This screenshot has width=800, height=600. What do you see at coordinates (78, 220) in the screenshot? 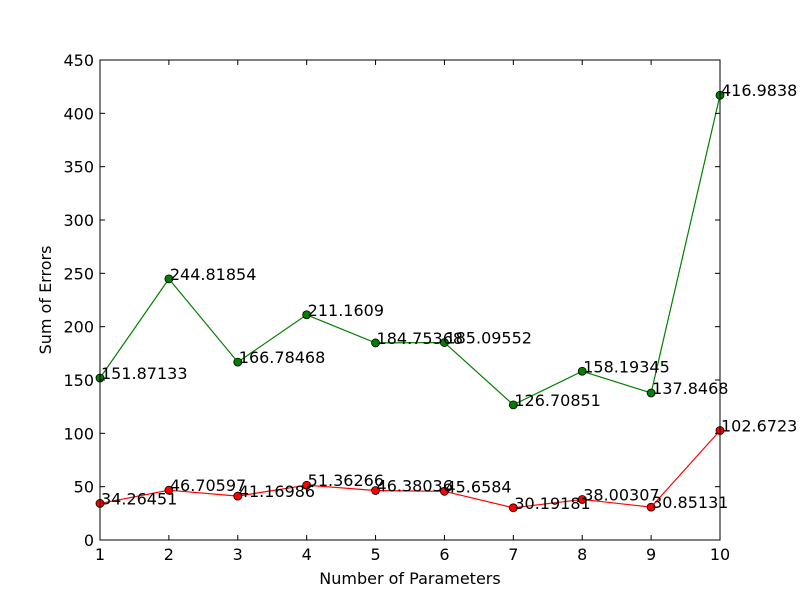
I see `y-tick-label: 300` at bounding box center [78, 220].